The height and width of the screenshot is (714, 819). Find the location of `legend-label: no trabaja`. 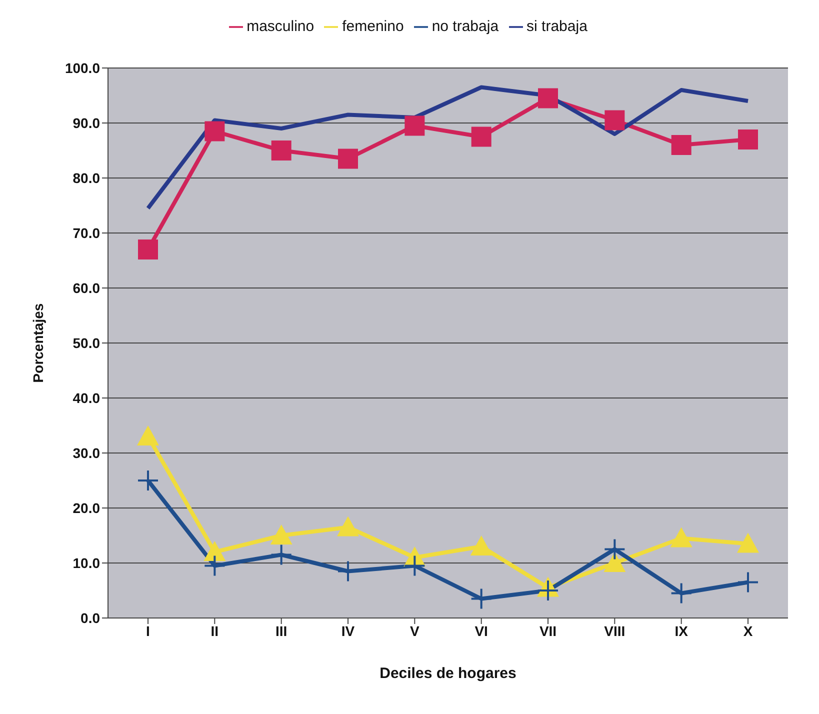

legend-label: no trabaja is located at coordinates (465, 26).